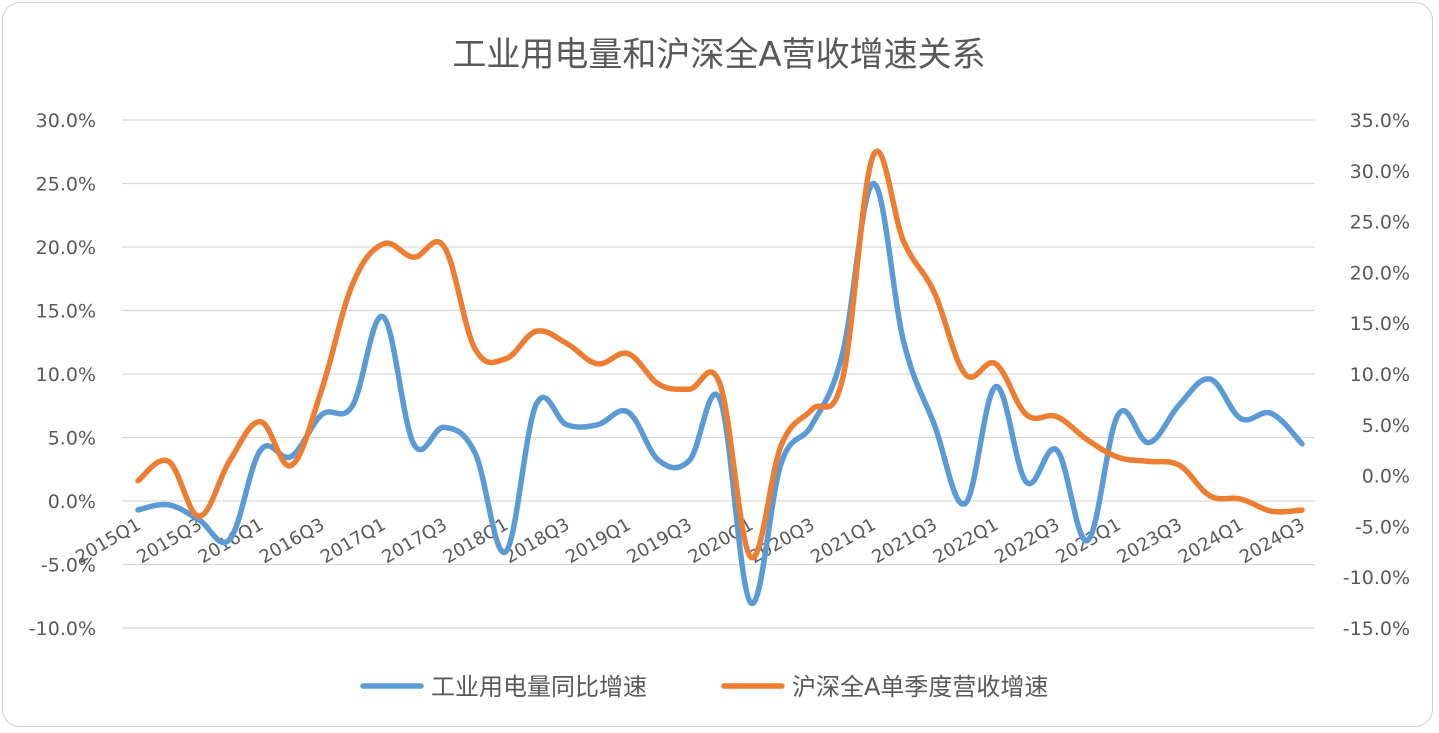 The height and width of the screenshot is (733, 1439). Describe the element at coordinates (1380, 172) in the screenshot. I see `right-y-tick-label: 30.0%` at that location.